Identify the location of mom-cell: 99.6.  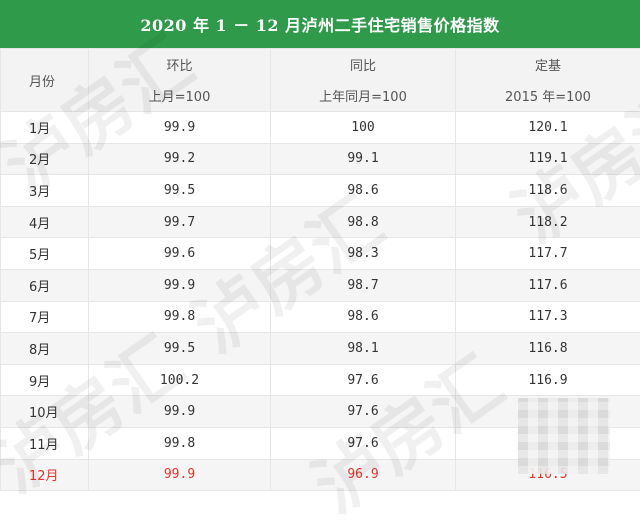
(180, 254).